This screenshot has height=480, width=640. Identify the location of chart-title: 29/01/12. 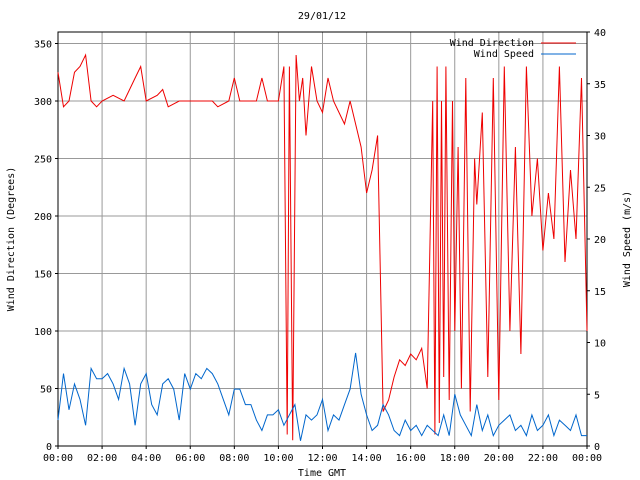
(322, 16).